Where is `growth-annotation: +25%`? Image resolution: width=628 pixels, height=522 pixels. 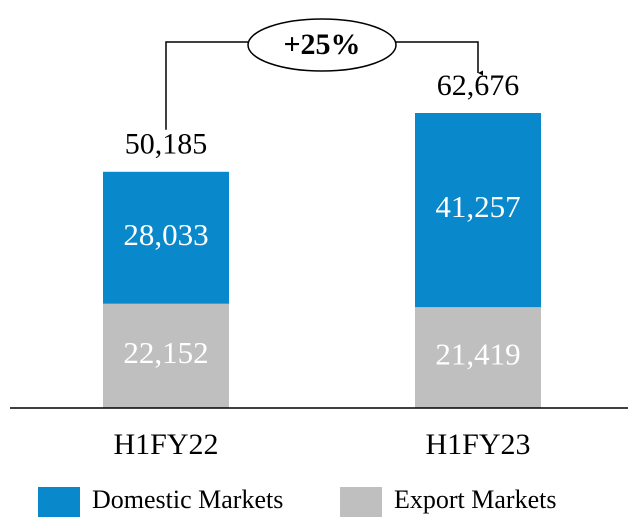
growth-annotation: +25% is located at coordinates (321, 44).